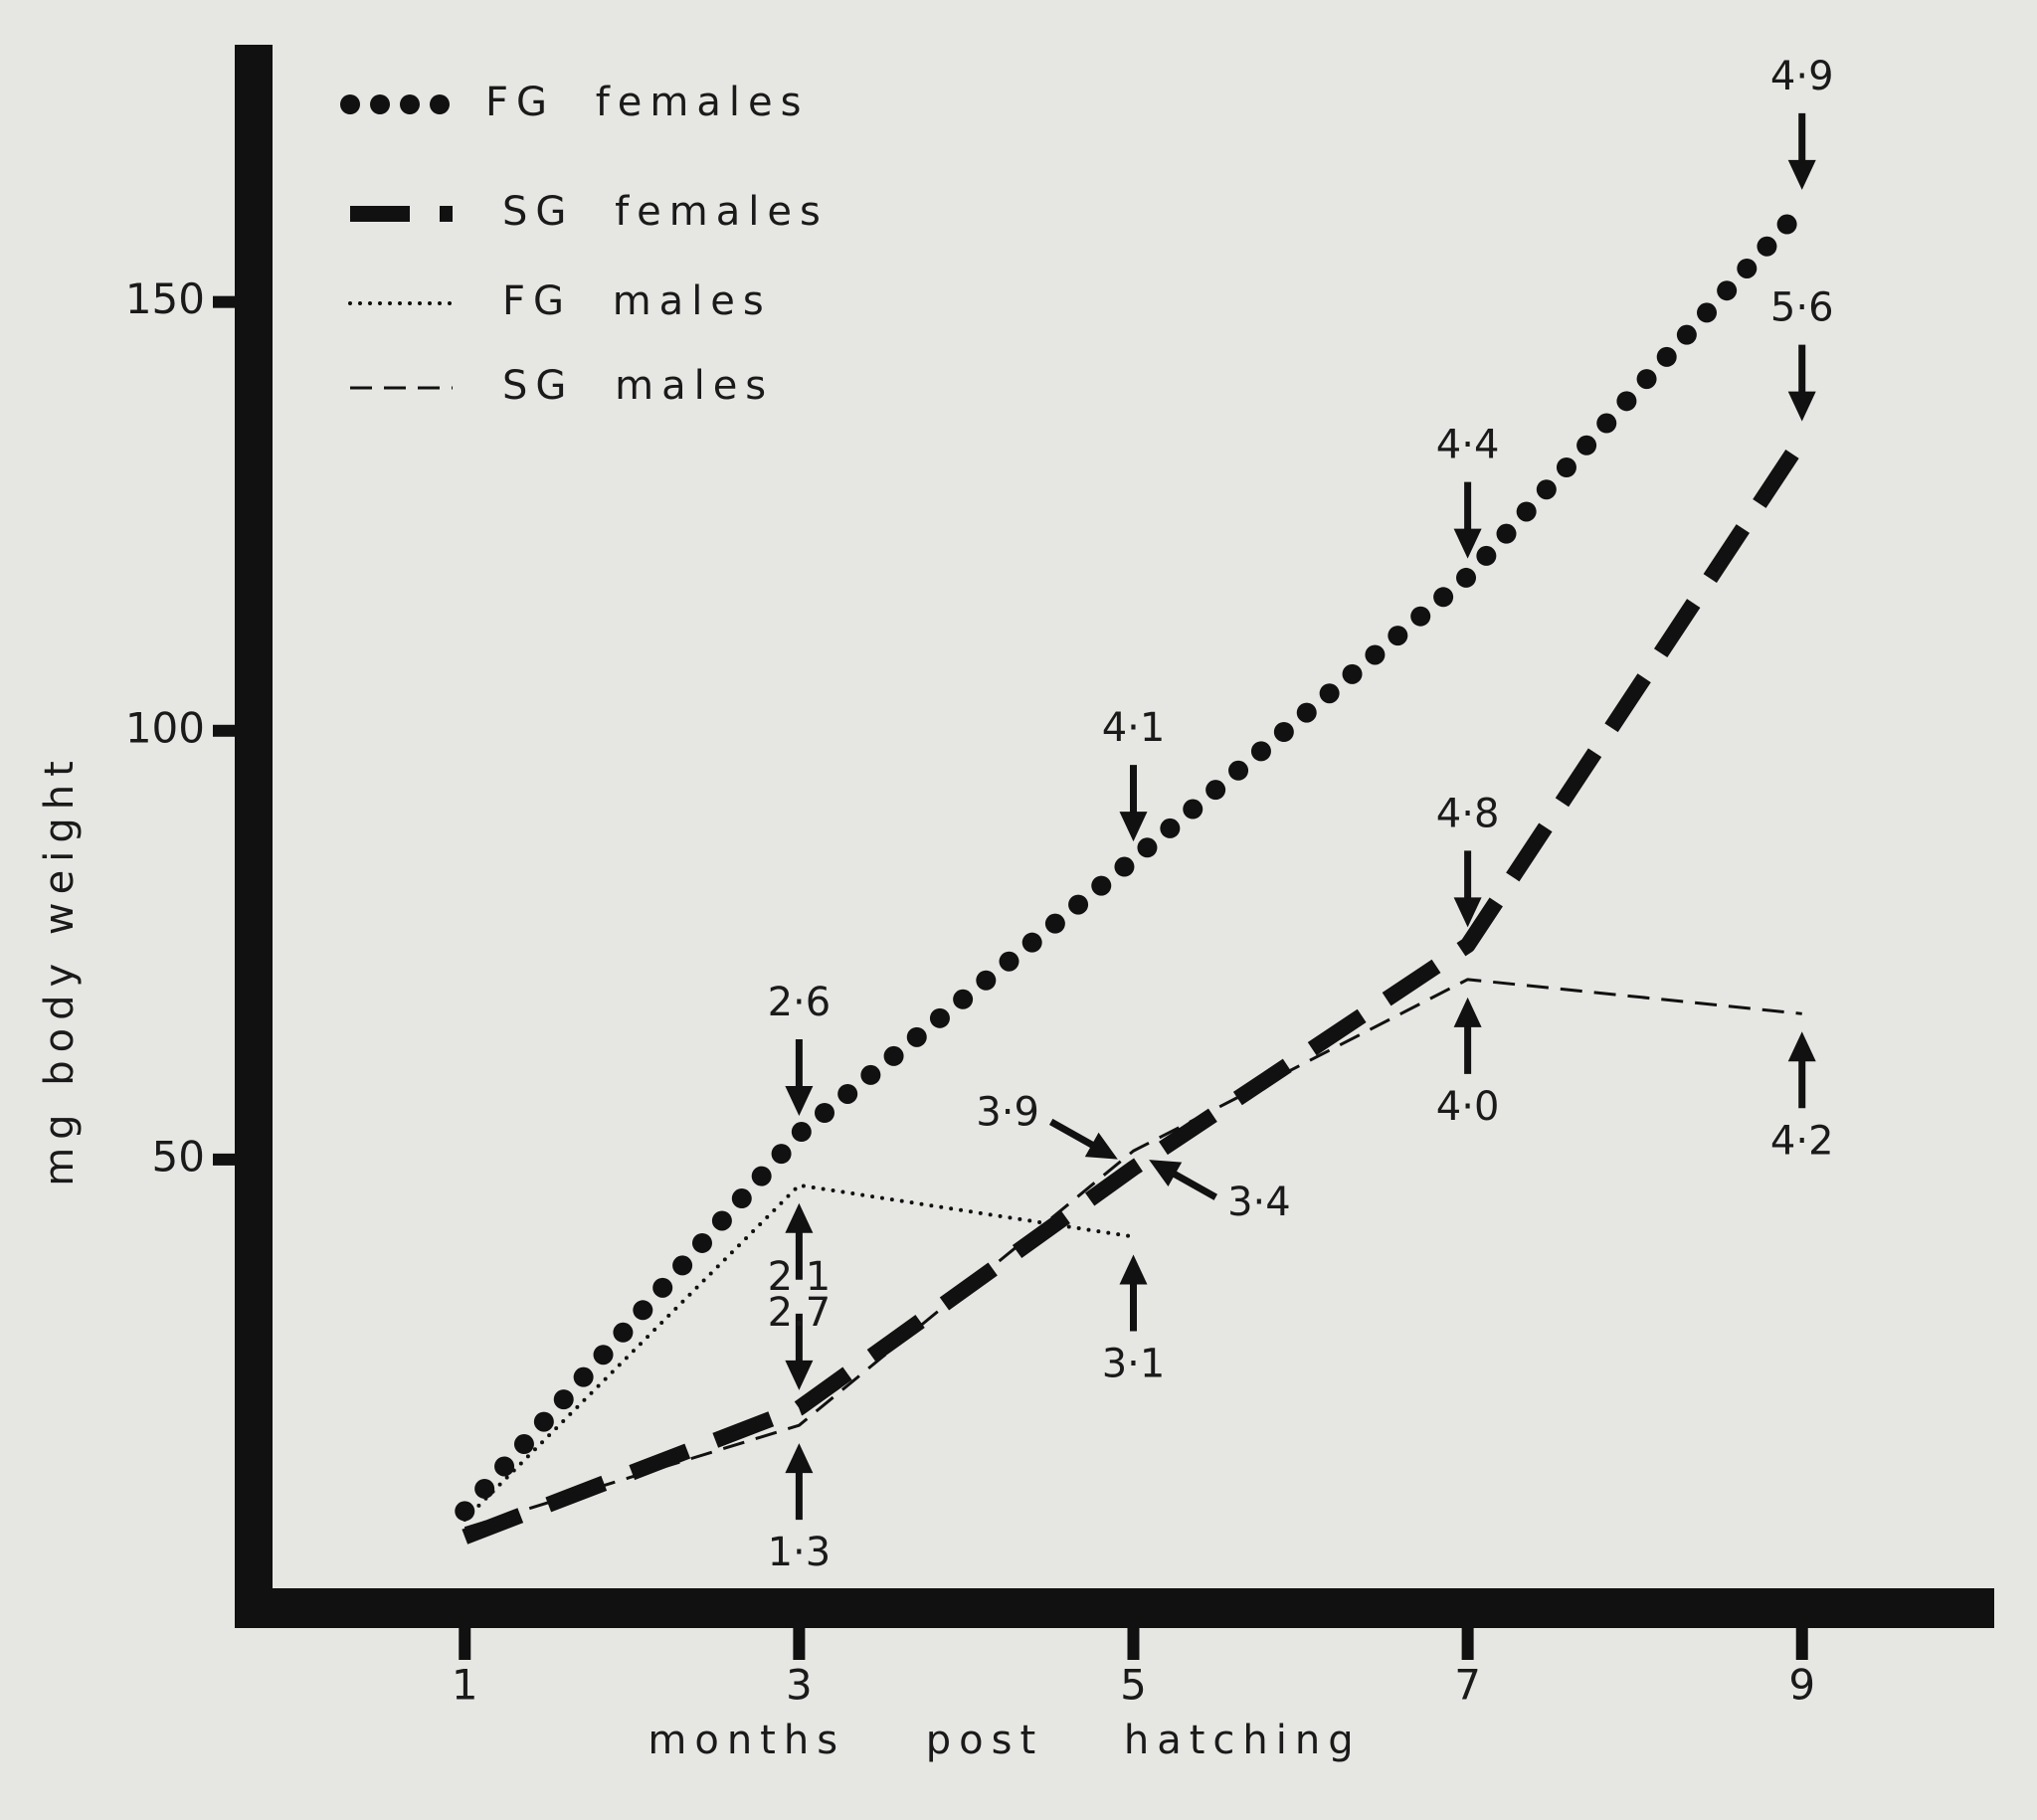 Image resolution: width=2037 pixels, height=1820 pixels. I want to click on x-tick-label: 9, so click(1801, 1685).